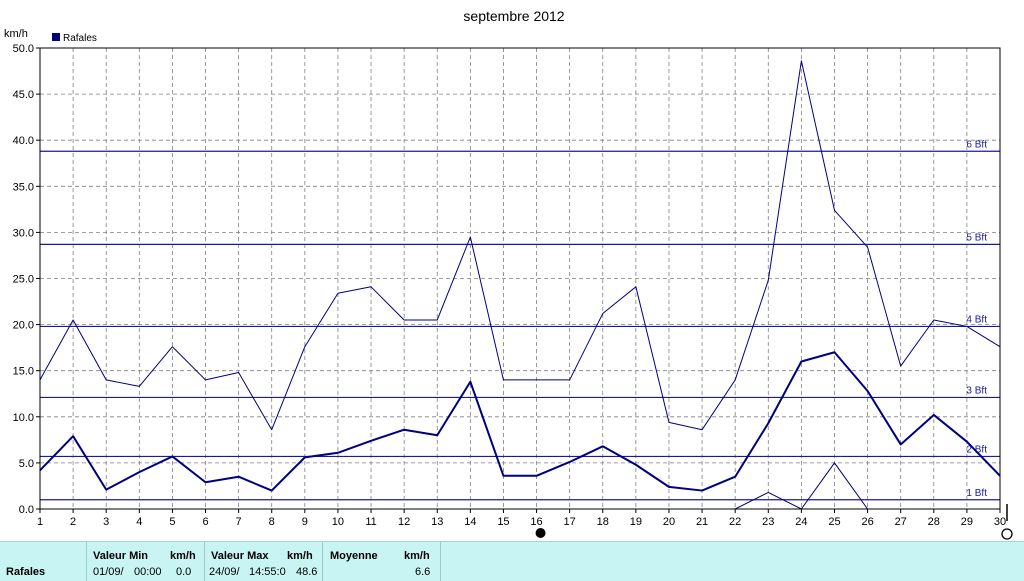 The image size is (1024, 581). What do you see at coordinates (172, 522) in the screenshot?
I see `x-tick-label: 5` at bounding box center [172, 522].